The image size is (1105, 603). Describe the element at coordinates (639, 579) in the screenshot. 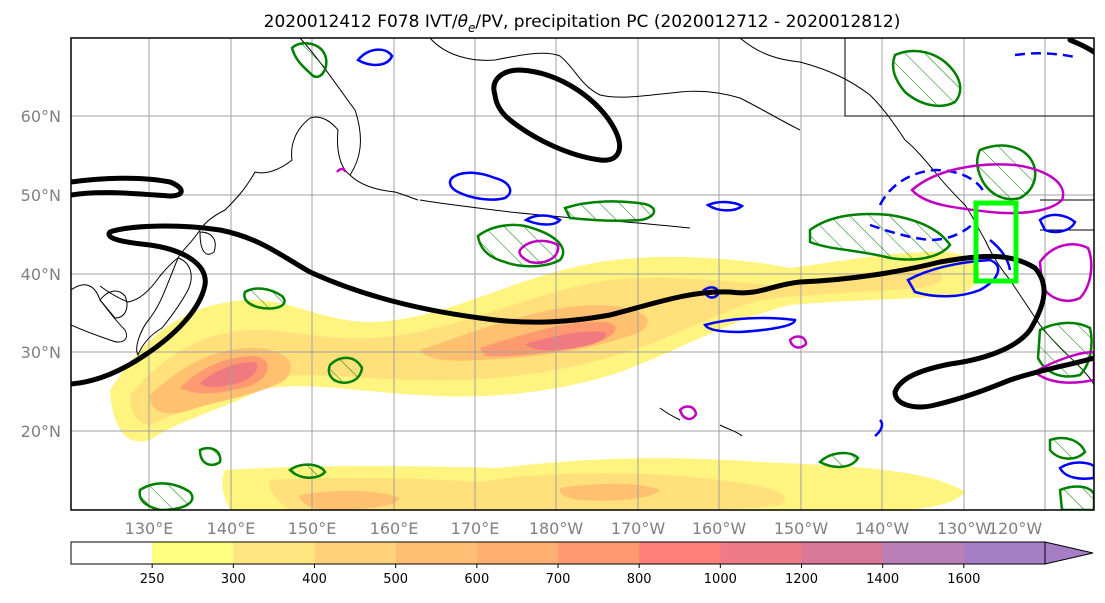

I see `colorbar-tick-label: 800` at that location.